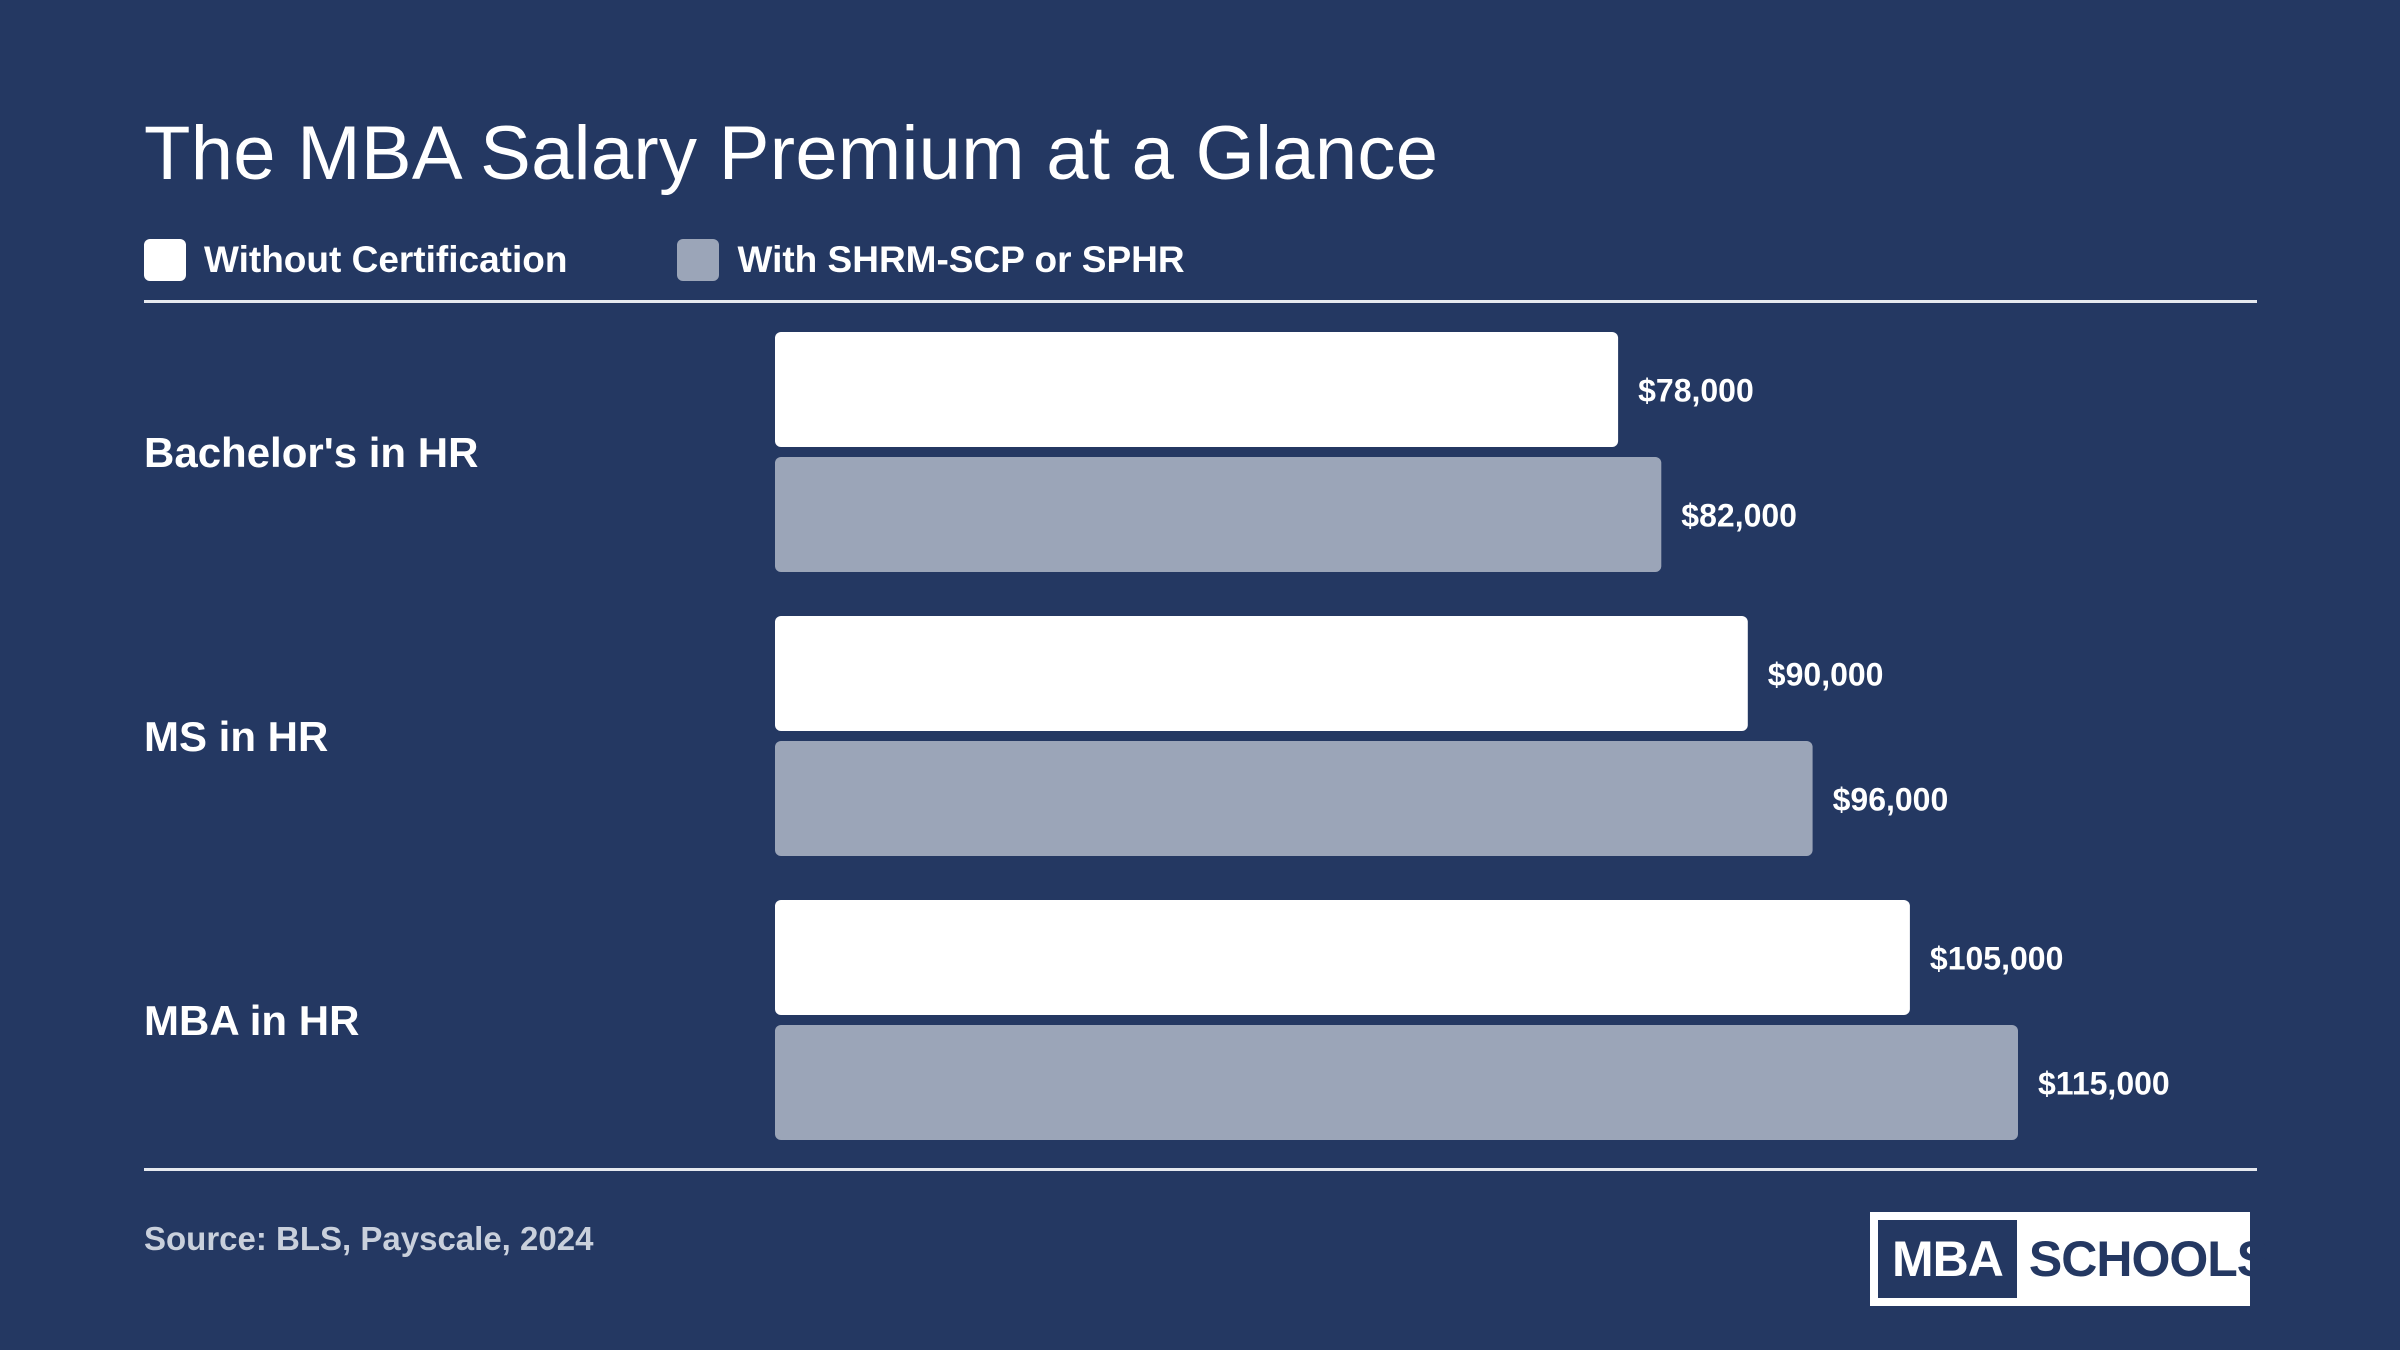 The width and height of the screenshot is (2400, 1350). I want to click on legend-item-without-certification: Without Certification, so click(355, 260).